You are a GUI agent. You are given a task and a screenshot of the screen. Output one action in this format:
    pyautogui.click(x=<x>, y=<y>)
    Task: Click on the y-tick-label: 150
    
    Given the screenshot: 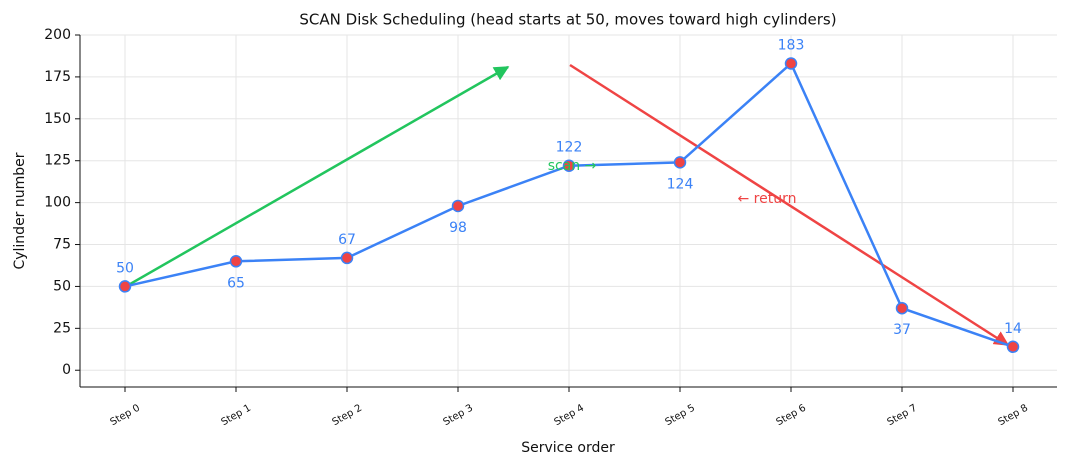 What is the action you would take?
    pyautogui.click(x=57, y=119)
    